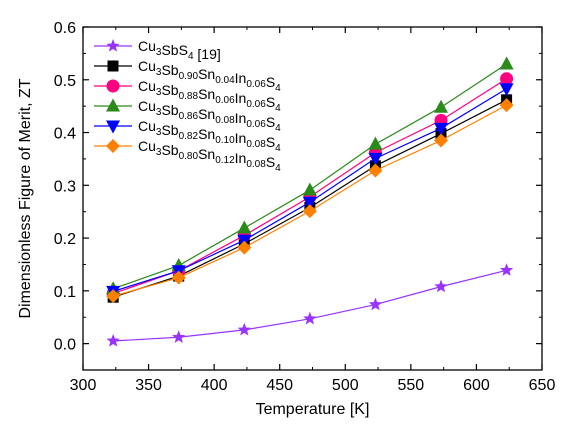  What do you see at coordinates (279, 385) in the screenshot?
I see `x-tick-label: 450` at bounding box center [279, 385].